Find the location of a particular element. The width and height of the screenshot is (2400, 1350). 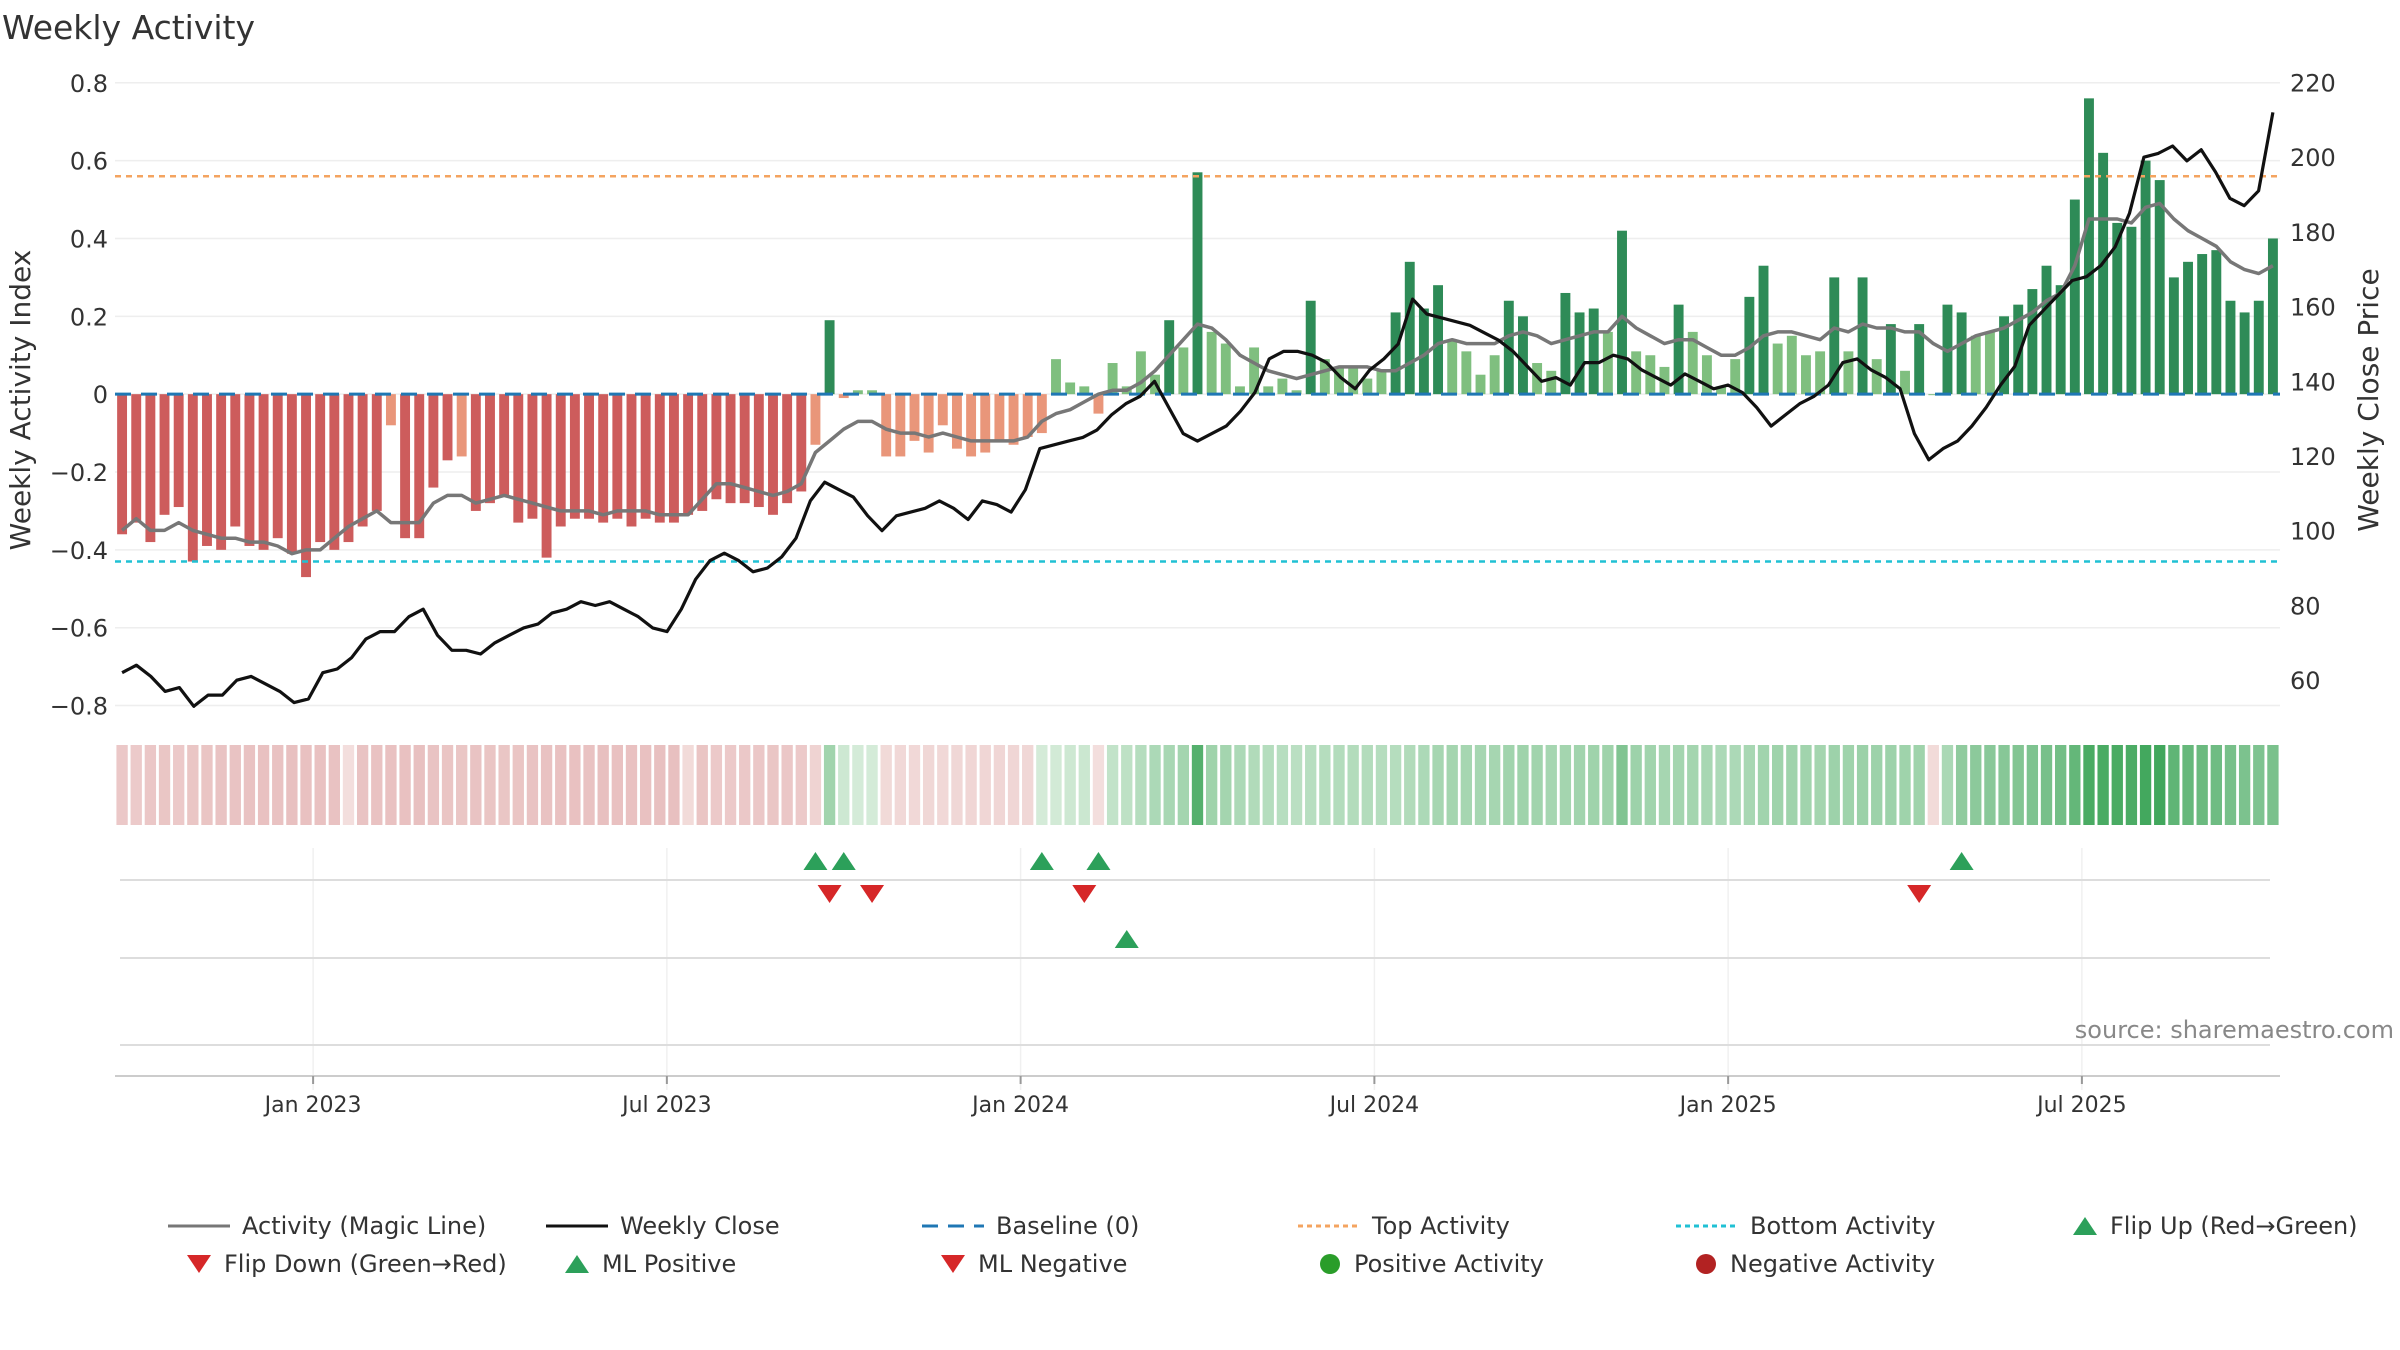

legend-swatch-baseline is located at coordinates (953, 1226).